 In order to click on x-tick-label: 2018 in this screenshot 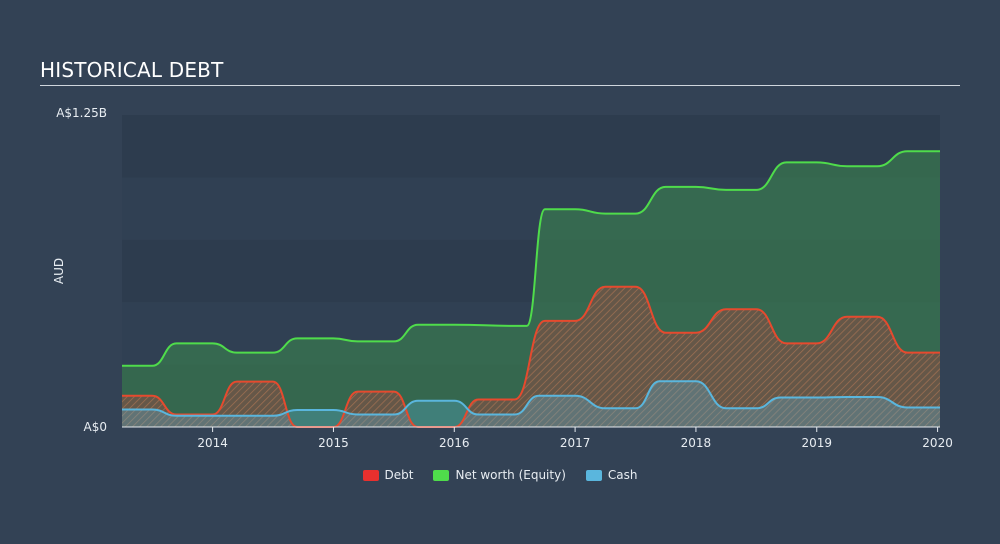, I will do `click(696, 443)`.